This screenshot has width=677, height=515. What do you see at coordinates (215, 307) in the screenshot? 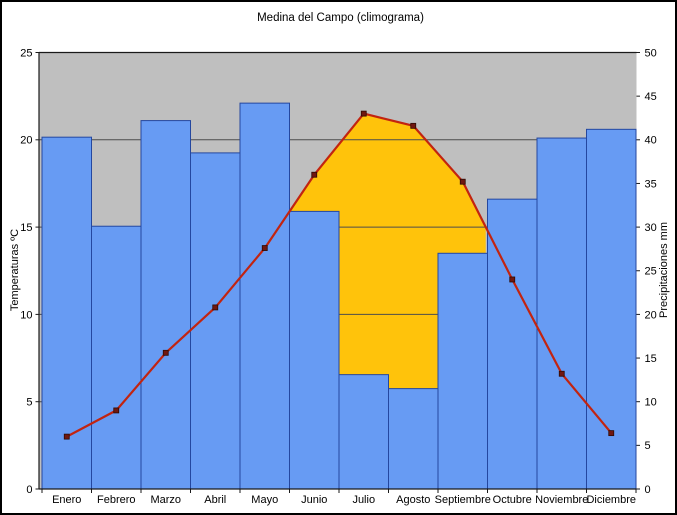
I see `temp-marker-abril` at bounding box center [215, 307].